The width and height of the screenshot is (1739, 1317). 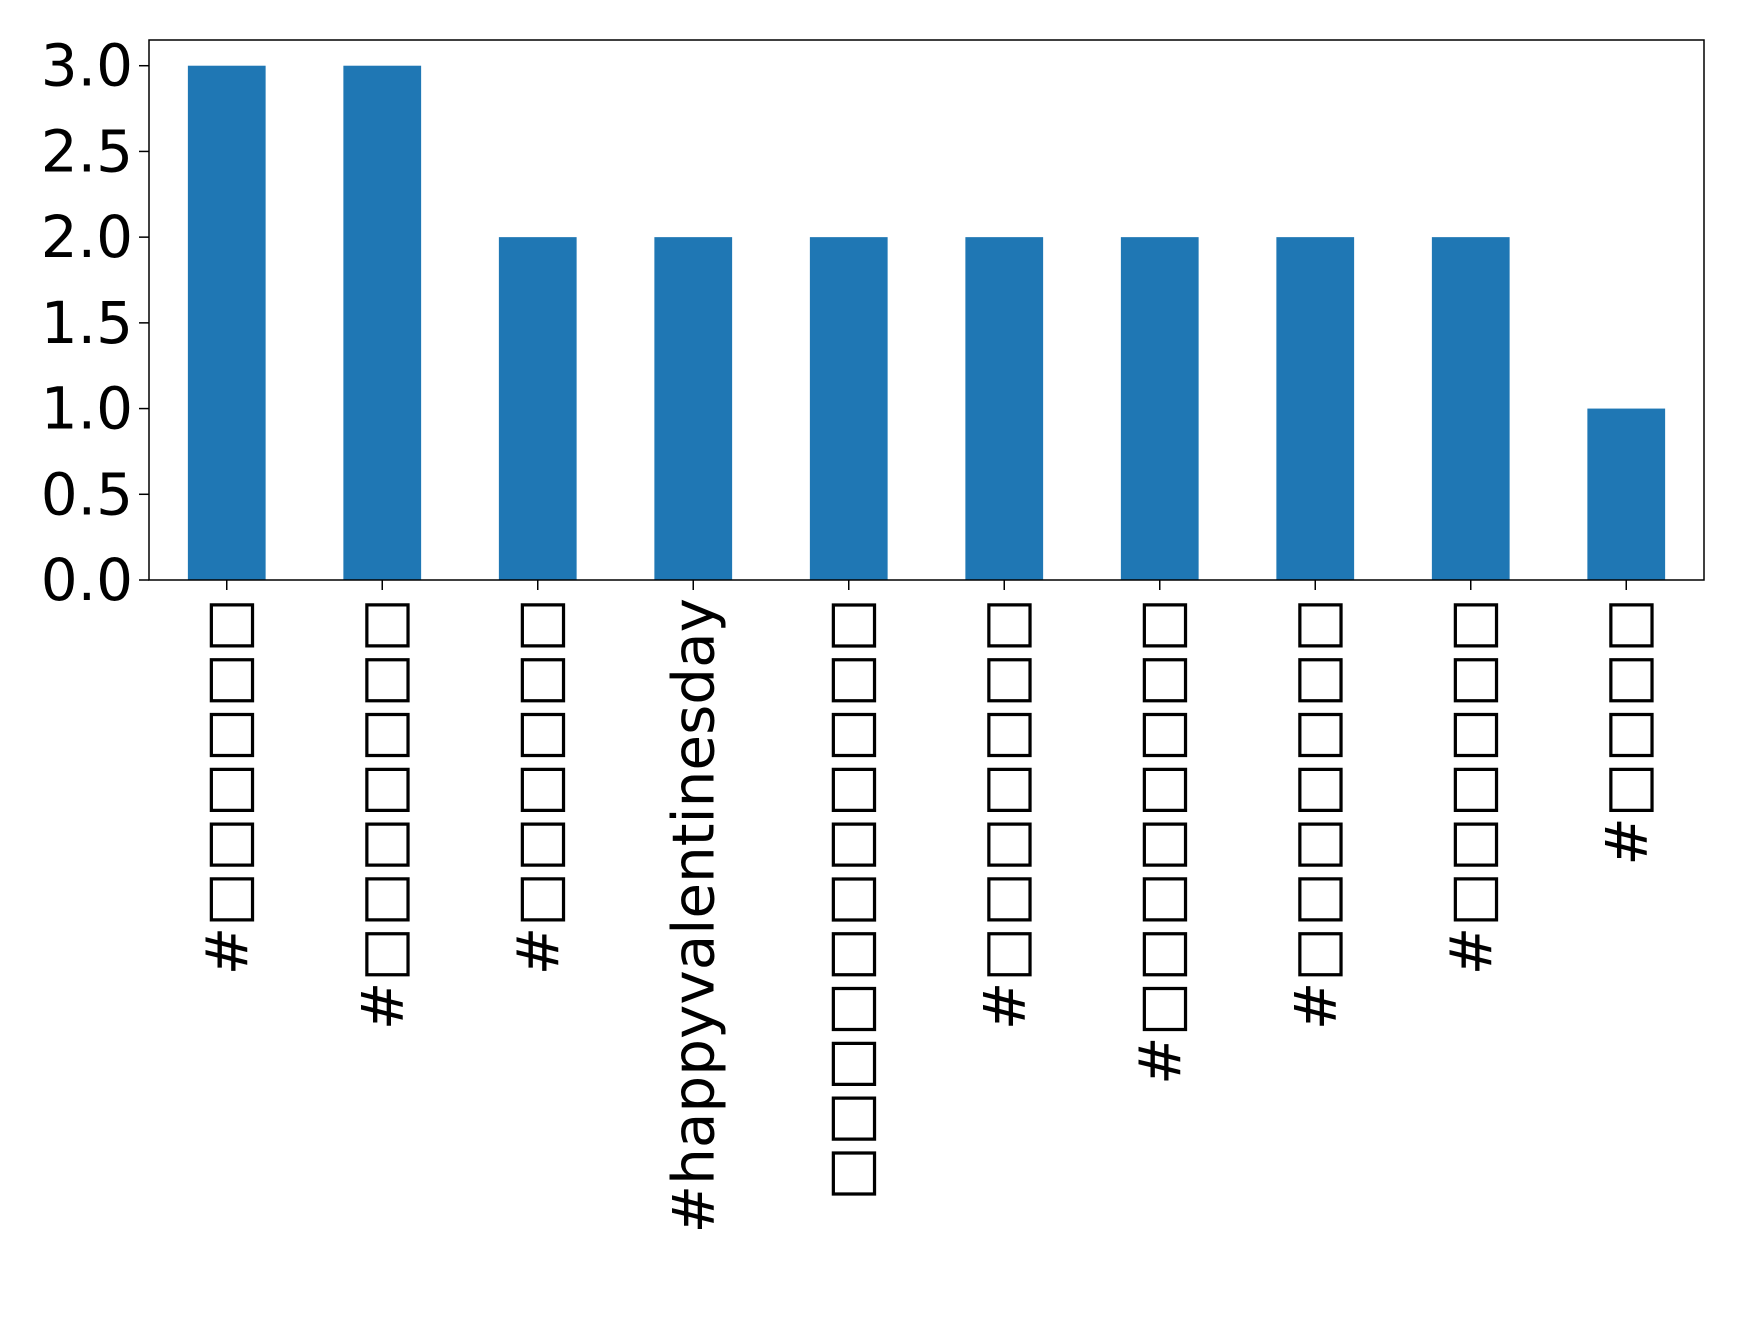 What do you see at coordinates (87, 580) in the screenshot?
I see `y-tick-label: 0.0` at bounding box center [87, 580].